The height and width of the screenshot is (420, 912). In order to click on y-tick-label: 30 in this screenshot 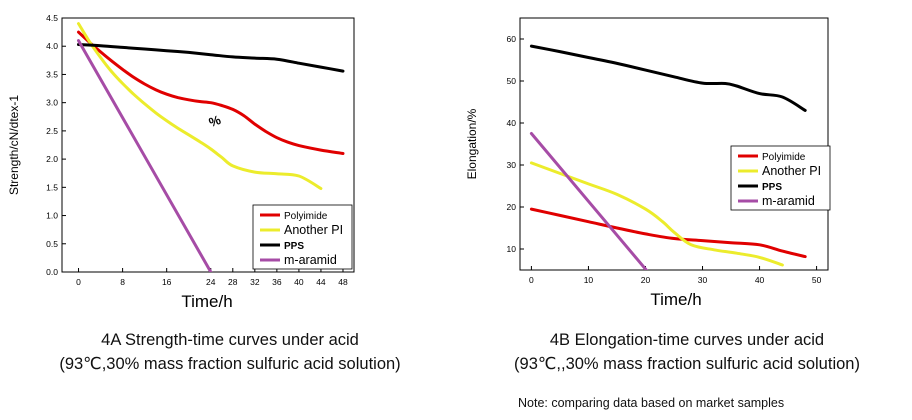, I will do `click(512, 165)`.